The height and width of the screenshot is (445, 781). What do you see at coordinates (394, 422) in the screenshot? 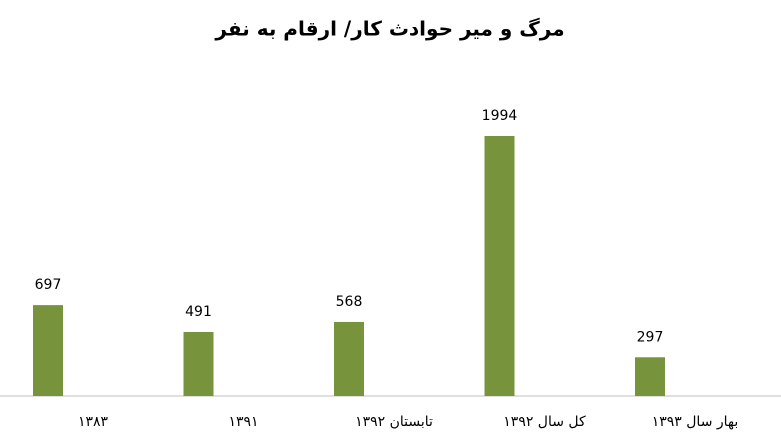
I see `x-tick-label: تابستان ۱۳۹۲` at bounding box center [394, 422].